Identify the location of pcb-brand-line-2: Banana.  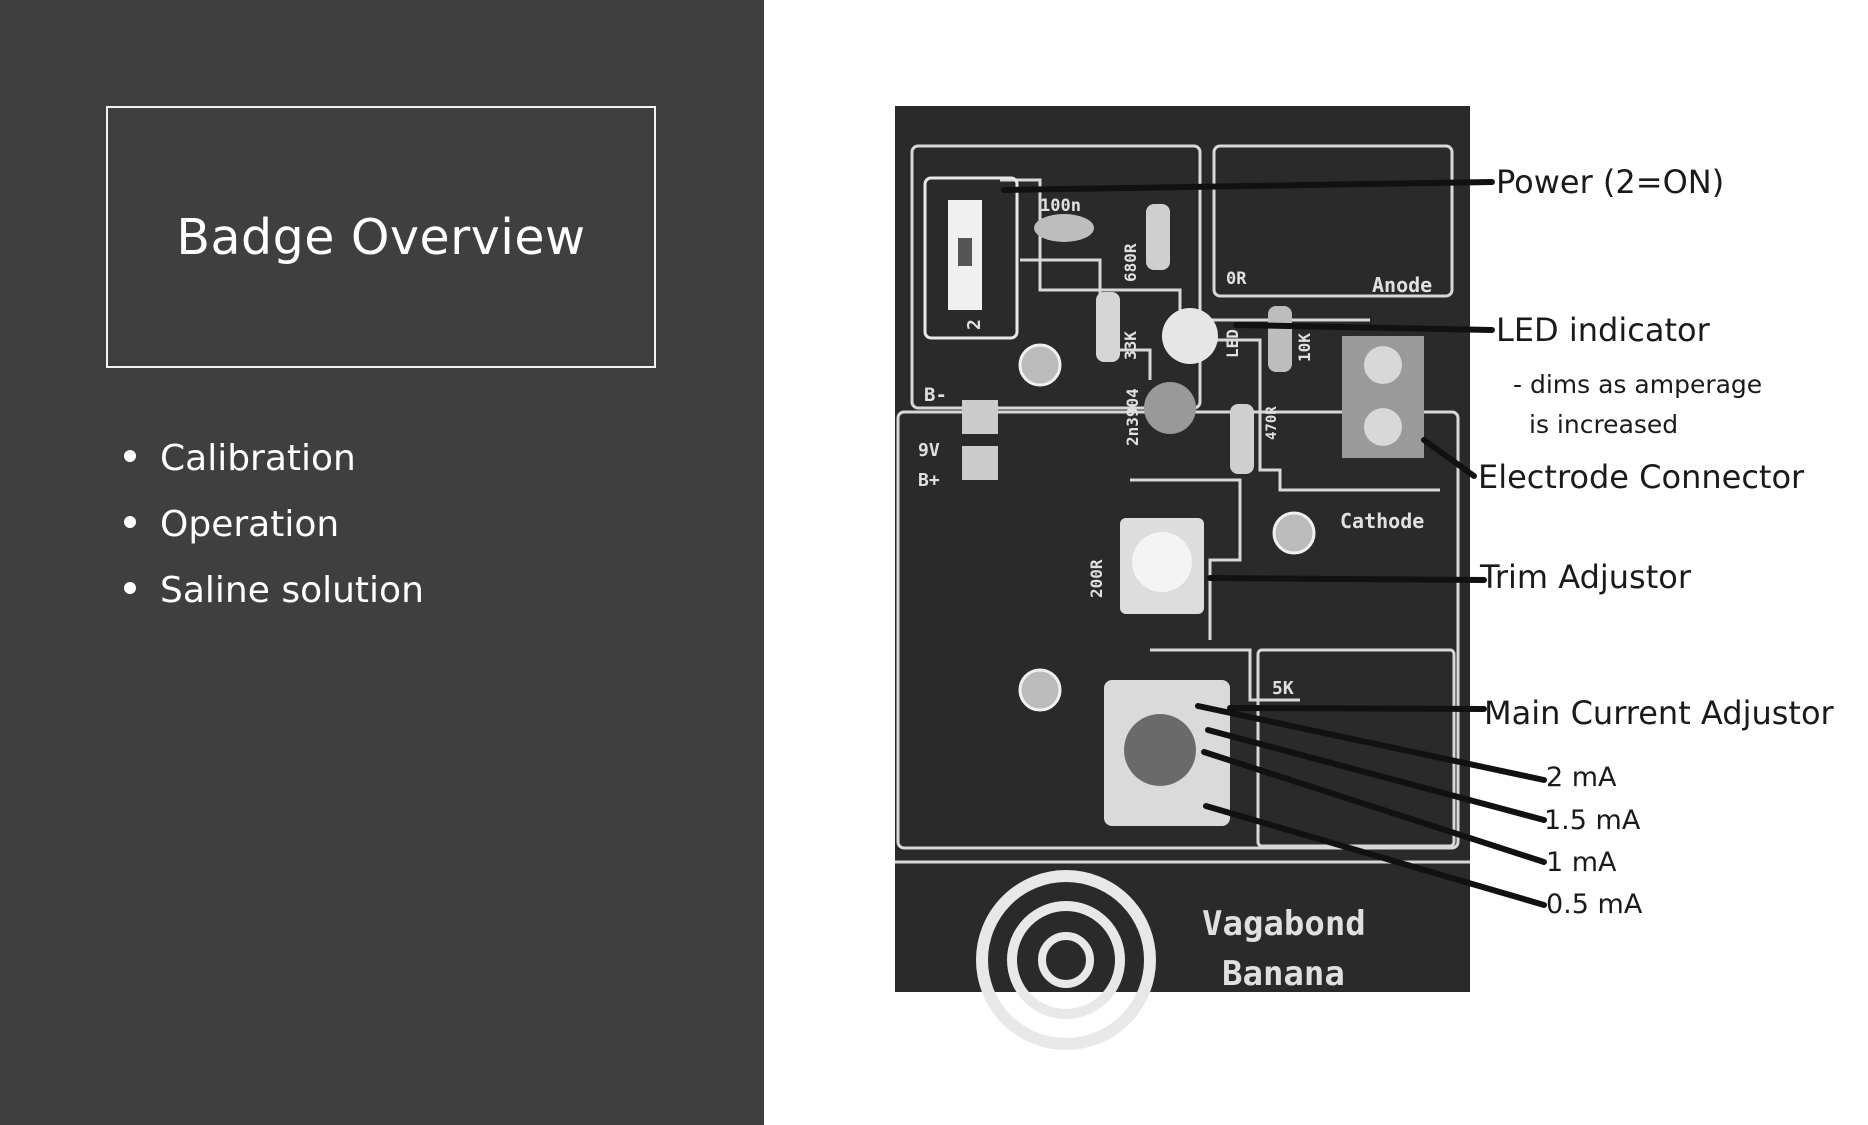
(1283, 974).